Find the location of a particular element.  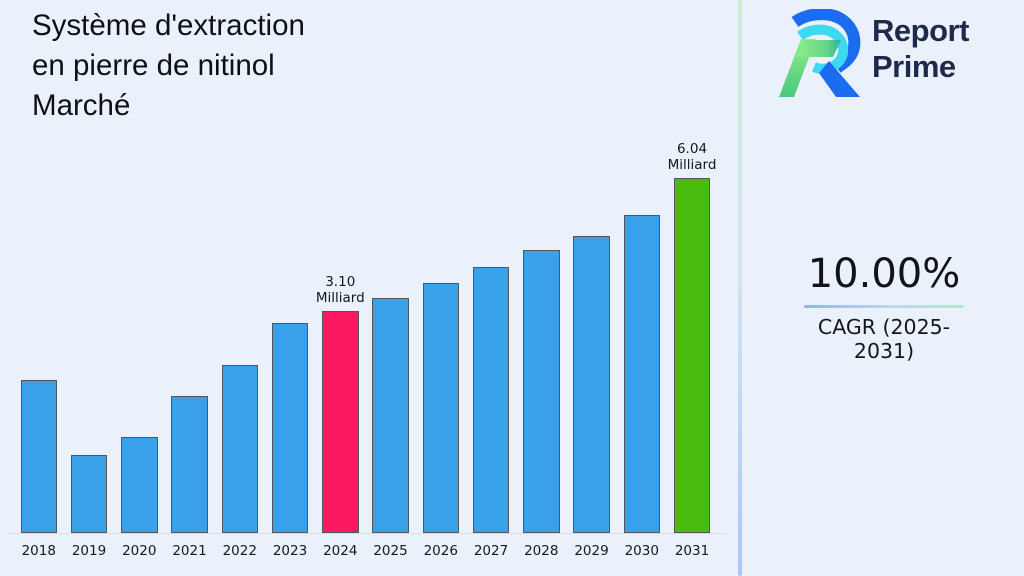

x-tick-2031: 2031 is located at coordinates (692, 551).